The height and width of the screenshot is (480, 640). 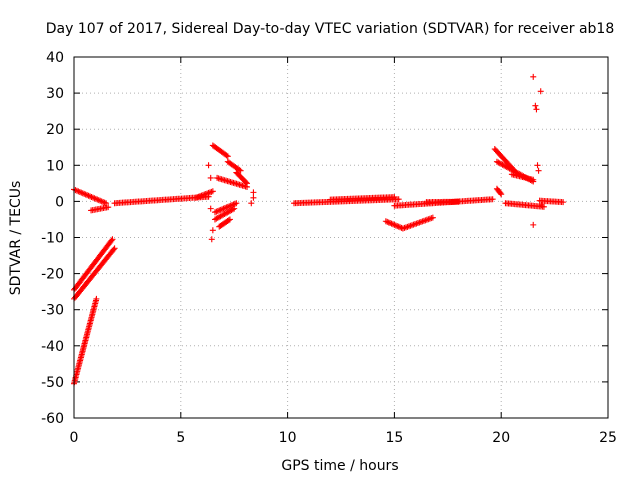 What do you see at coordinates (85, 341) in the screenshot?
I see `series-arc-steep-rise` at bounding box center [85, 341].